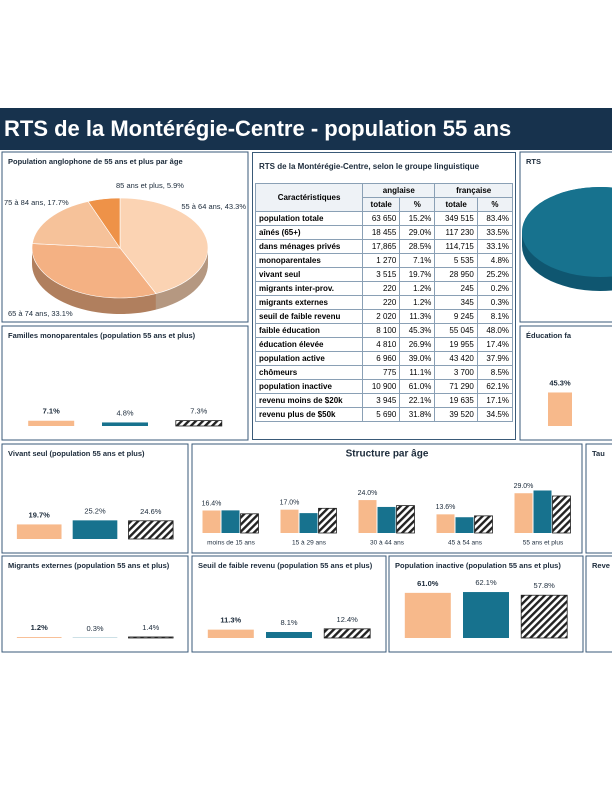 This screenshot has width=612, height=792. I want to click on table-cell: faible éducation, so click(309, 330).